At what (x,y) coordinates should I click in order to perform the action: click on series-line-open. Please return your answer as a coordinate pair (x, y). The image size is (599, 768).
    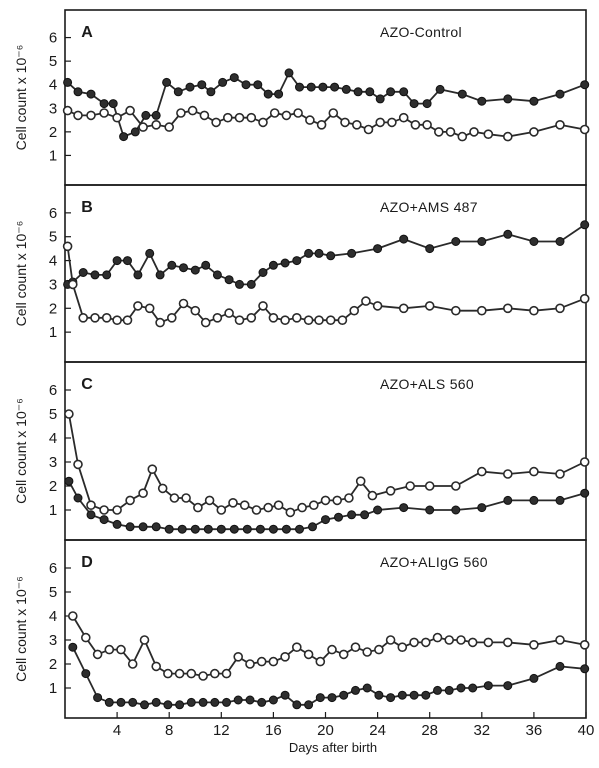
    Looking at the image, I should click on (328, 646).